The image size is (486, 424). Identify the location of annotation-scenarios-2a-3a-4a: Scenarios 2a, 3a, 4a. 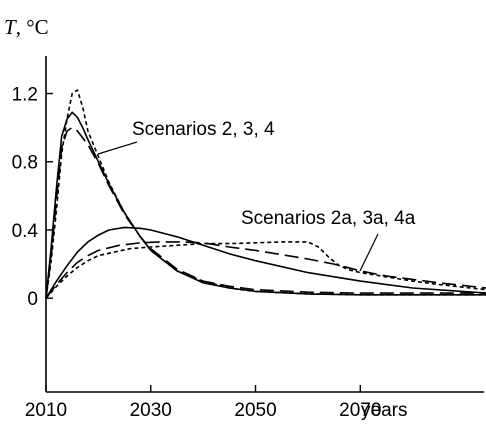
(328, 240).